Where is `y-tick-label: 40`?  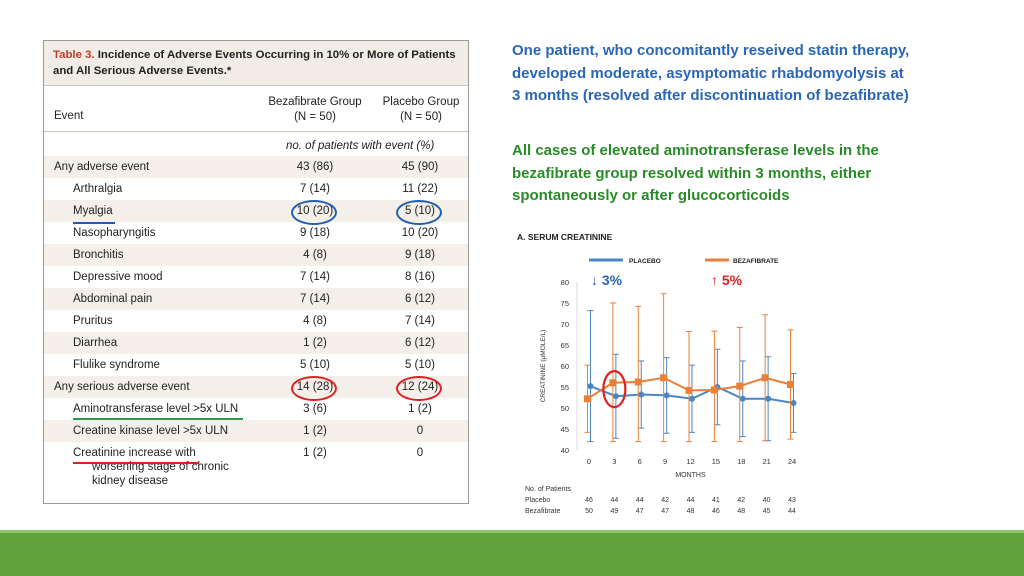 y-tick-label: 40 is located at coordinates (565, 450).